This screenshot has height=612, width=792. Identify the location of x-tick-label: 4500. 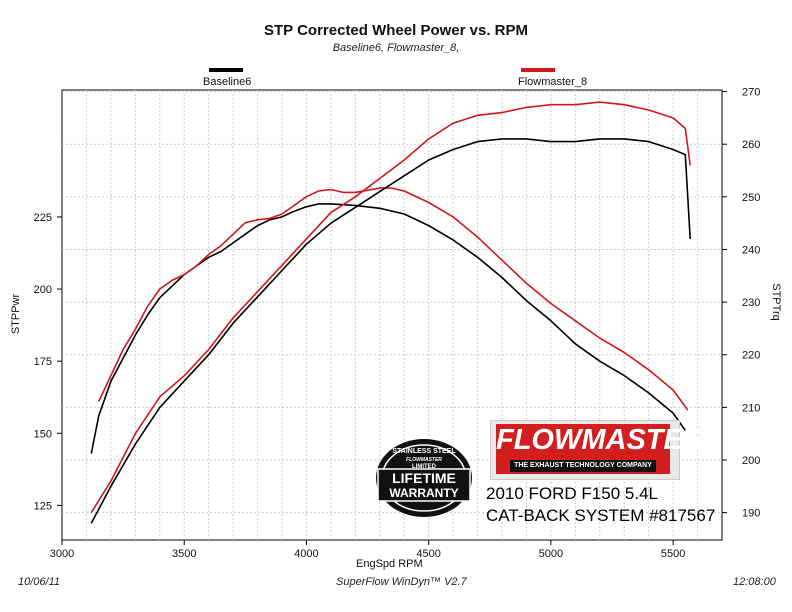
(428, 554).